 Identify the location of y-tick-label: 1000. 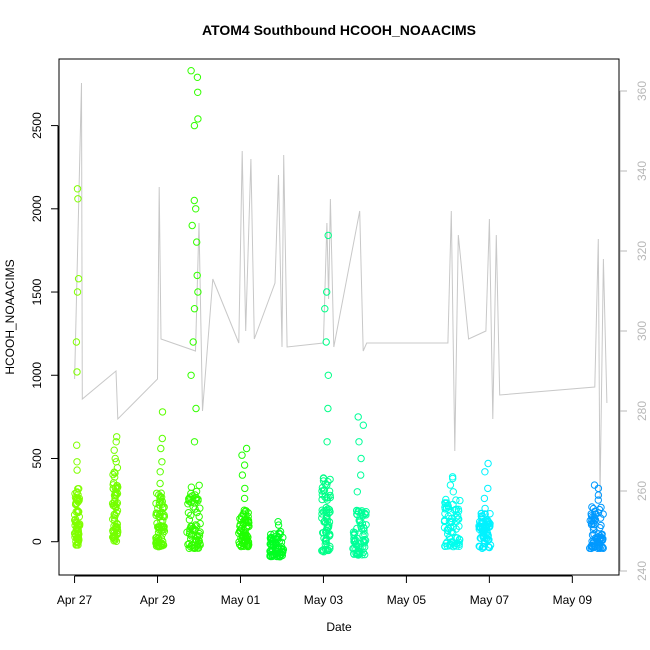
(37, 375).